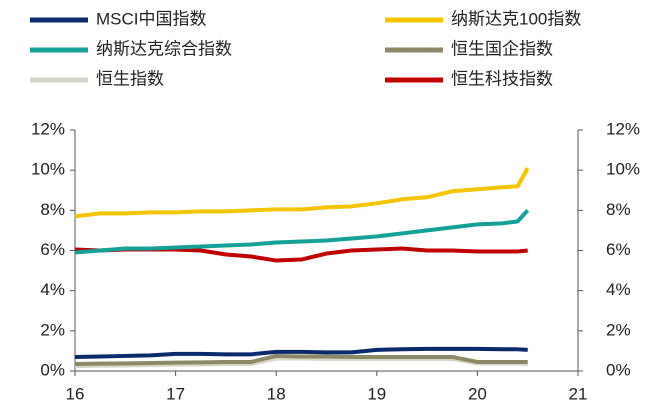 The height and width of the screenshot is (412, 649). What do you see at coordinates (52, 209) in the screenshot?
I see `y-tick-label: 8%` at bounding box center [52, 209].